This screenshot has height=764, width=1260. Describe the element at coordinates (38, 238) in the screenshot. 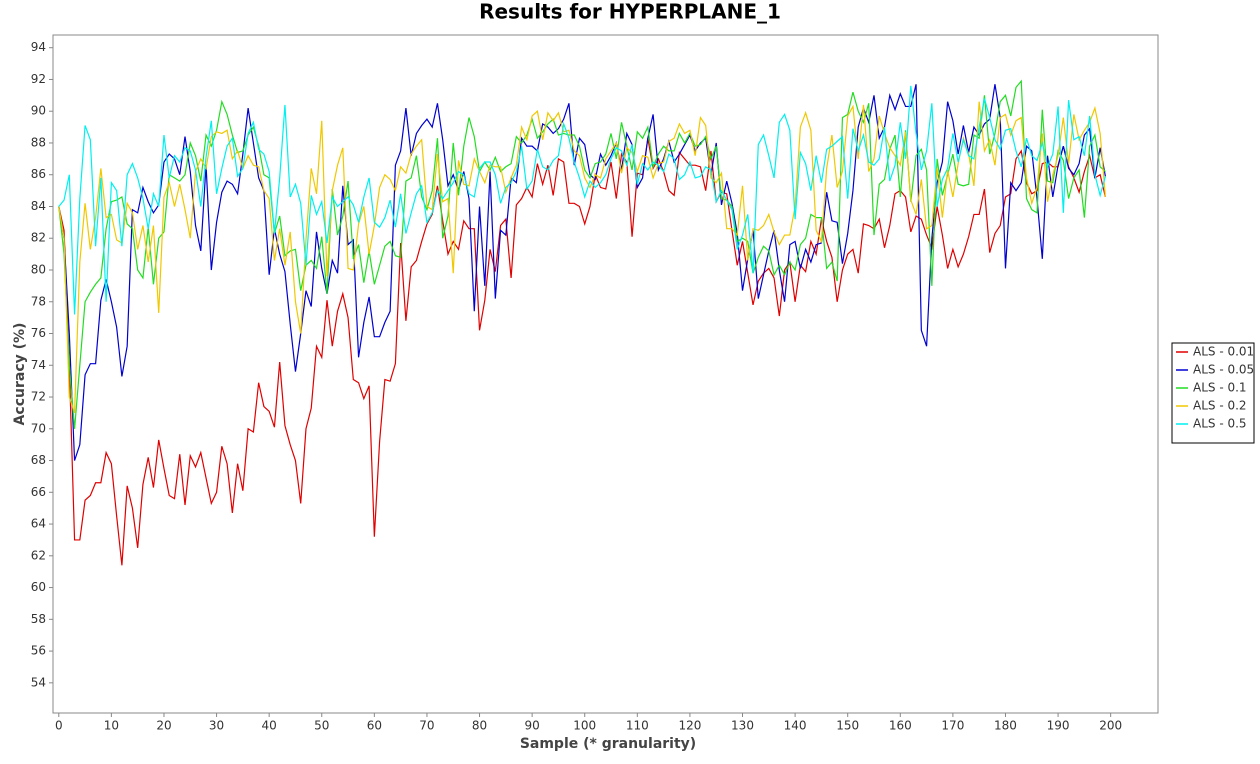

I see `y-tick-label: 82` at that location.